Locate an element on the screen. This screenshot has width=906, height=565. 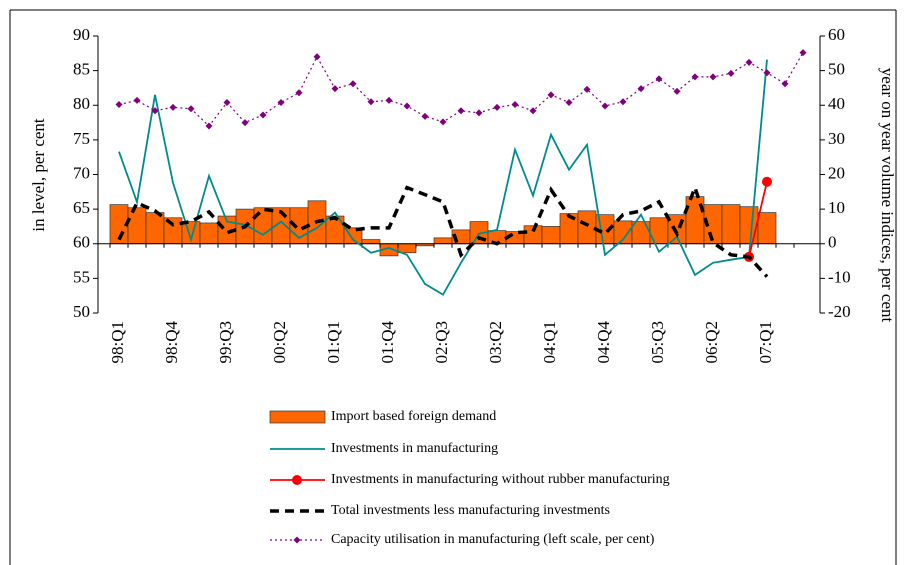
x-tick-label: 05:Q3 is located at coordinates (657, 342).